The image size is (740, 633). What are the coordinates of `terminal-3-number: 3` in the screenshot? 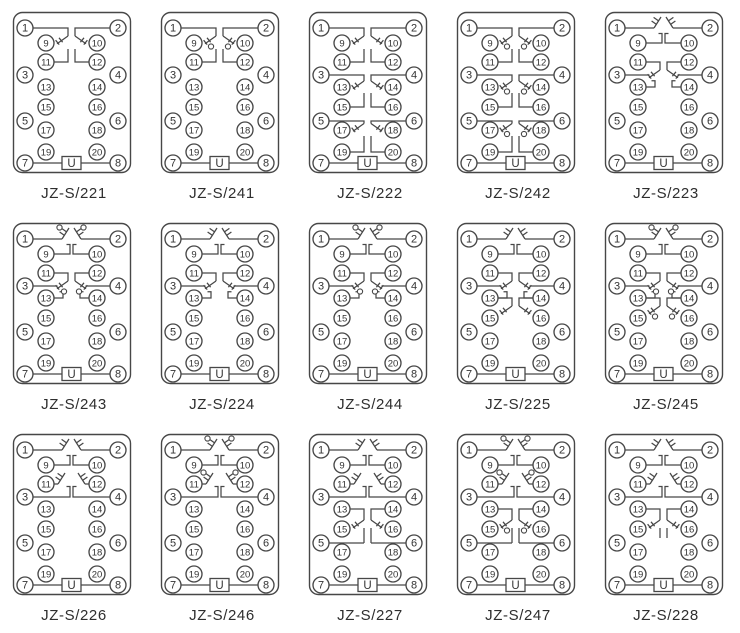 It's located at (617, 76).